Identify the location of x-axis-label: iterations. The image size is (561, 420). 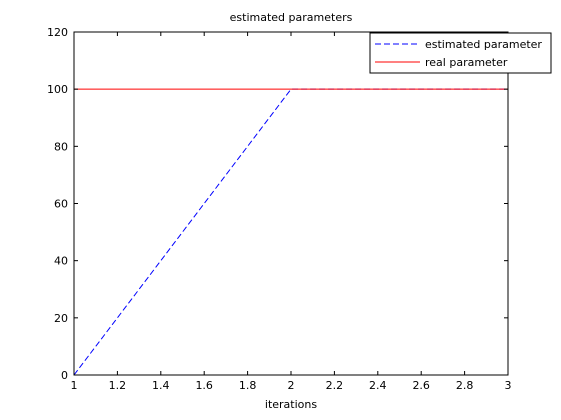
(291, 404).